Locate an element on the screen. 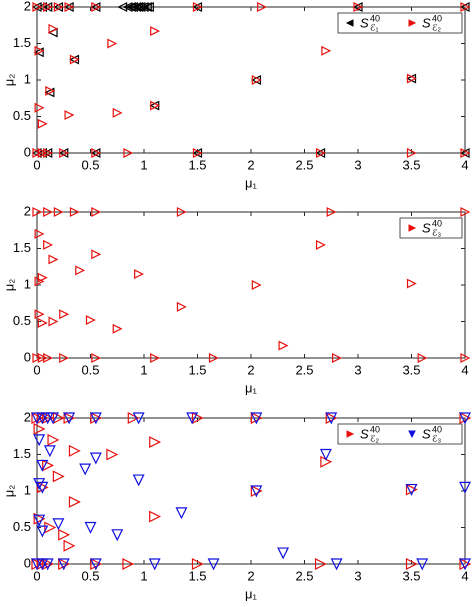 The width and height of the screenshot is (474, 607). legend-box is located at coordinates (431, 228).